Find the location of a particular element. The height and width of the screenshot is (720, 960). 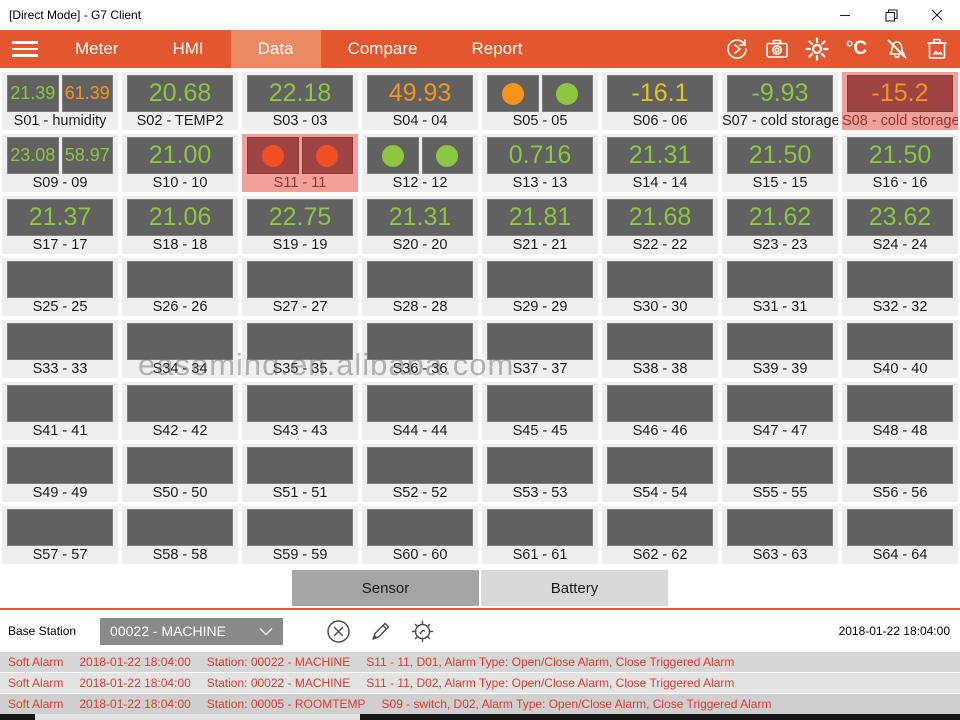

sensor-tile-S11: S11 - 11 is located at coordinates (300, 163).